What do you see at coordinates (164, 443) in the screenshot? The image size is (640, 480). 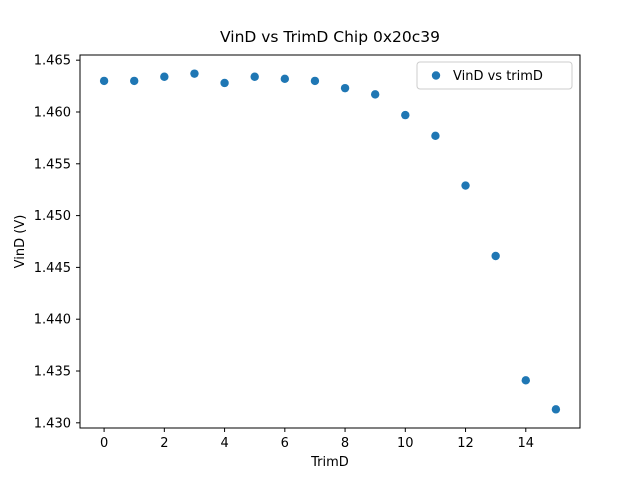 I see `x-tick-label: 2` at bounding box center [164, 443].